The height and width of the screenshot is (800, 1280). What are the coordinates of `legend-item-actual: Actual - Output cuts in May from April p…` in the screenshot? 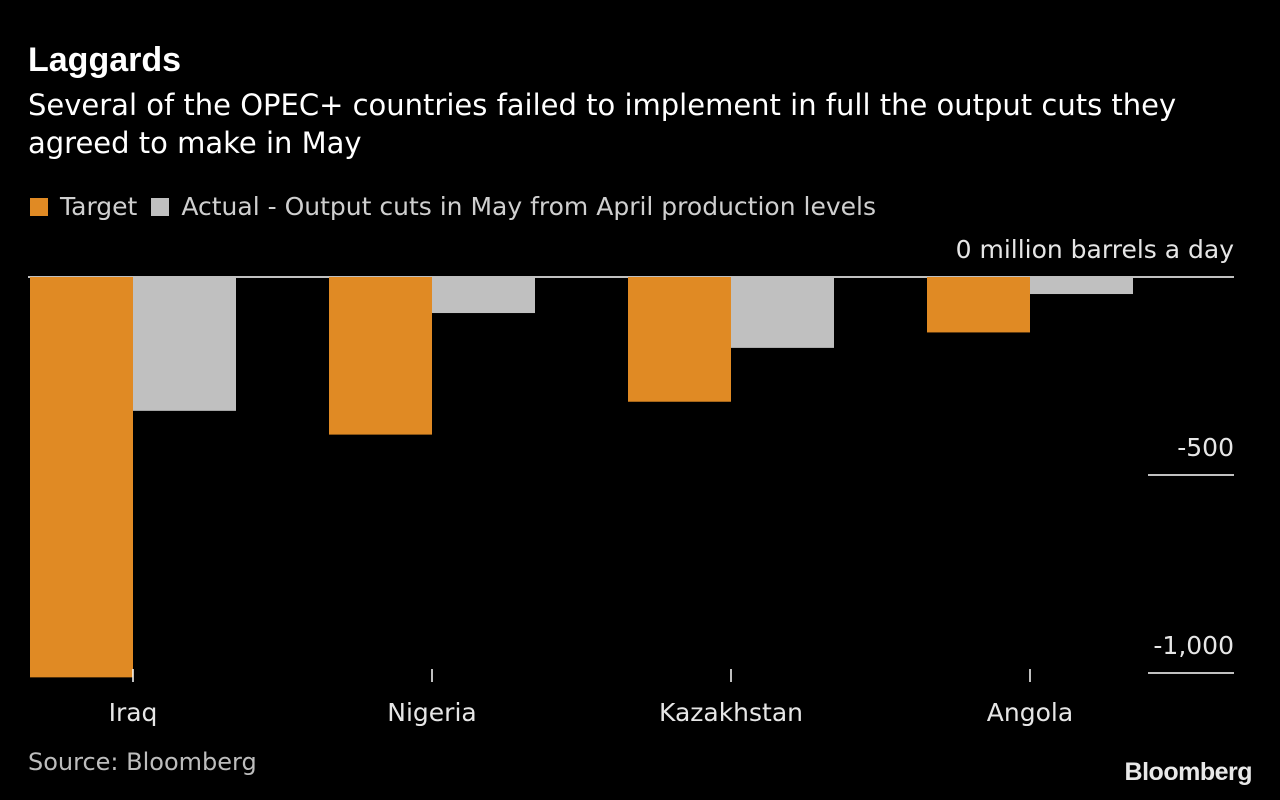 It's located at (513, 207).